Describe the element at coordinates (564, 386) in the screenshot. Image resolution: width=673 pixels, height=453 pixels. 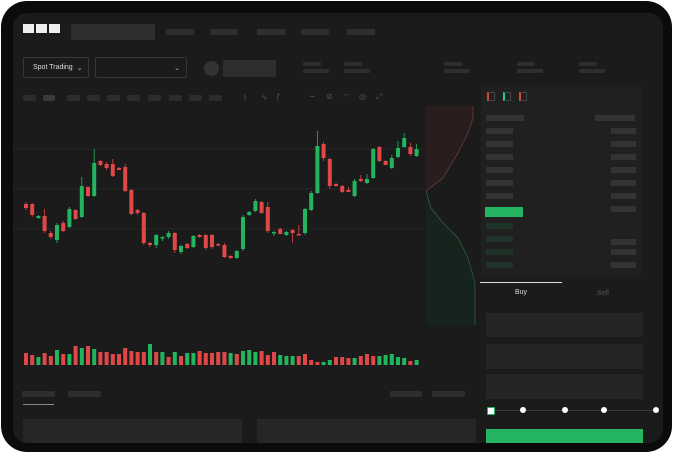
I see `total-input` at that location.